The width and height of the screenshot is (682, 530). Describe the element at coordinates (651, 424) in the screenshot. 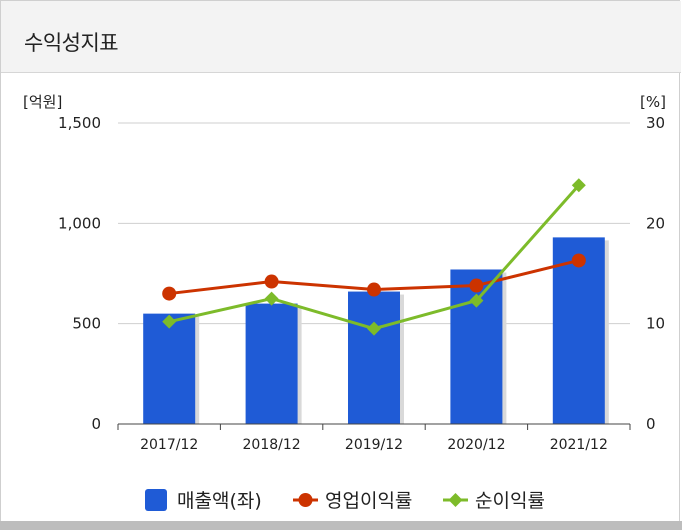

I see `y-right-tick-label: 0` at that location.